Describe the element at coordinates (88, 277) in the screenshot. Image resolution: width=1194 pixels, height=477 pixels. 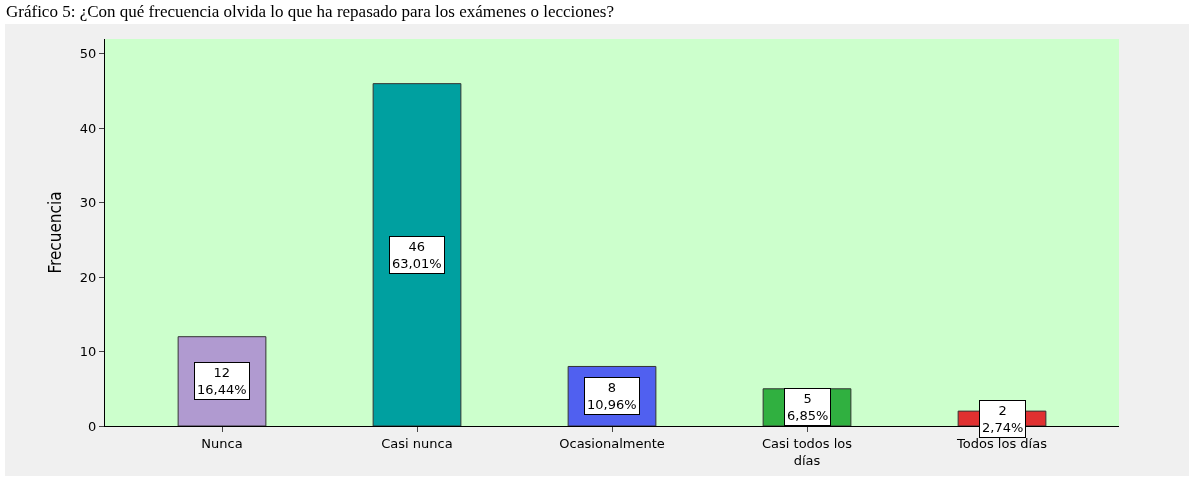
I see `y-tick-label: 20` at that location.